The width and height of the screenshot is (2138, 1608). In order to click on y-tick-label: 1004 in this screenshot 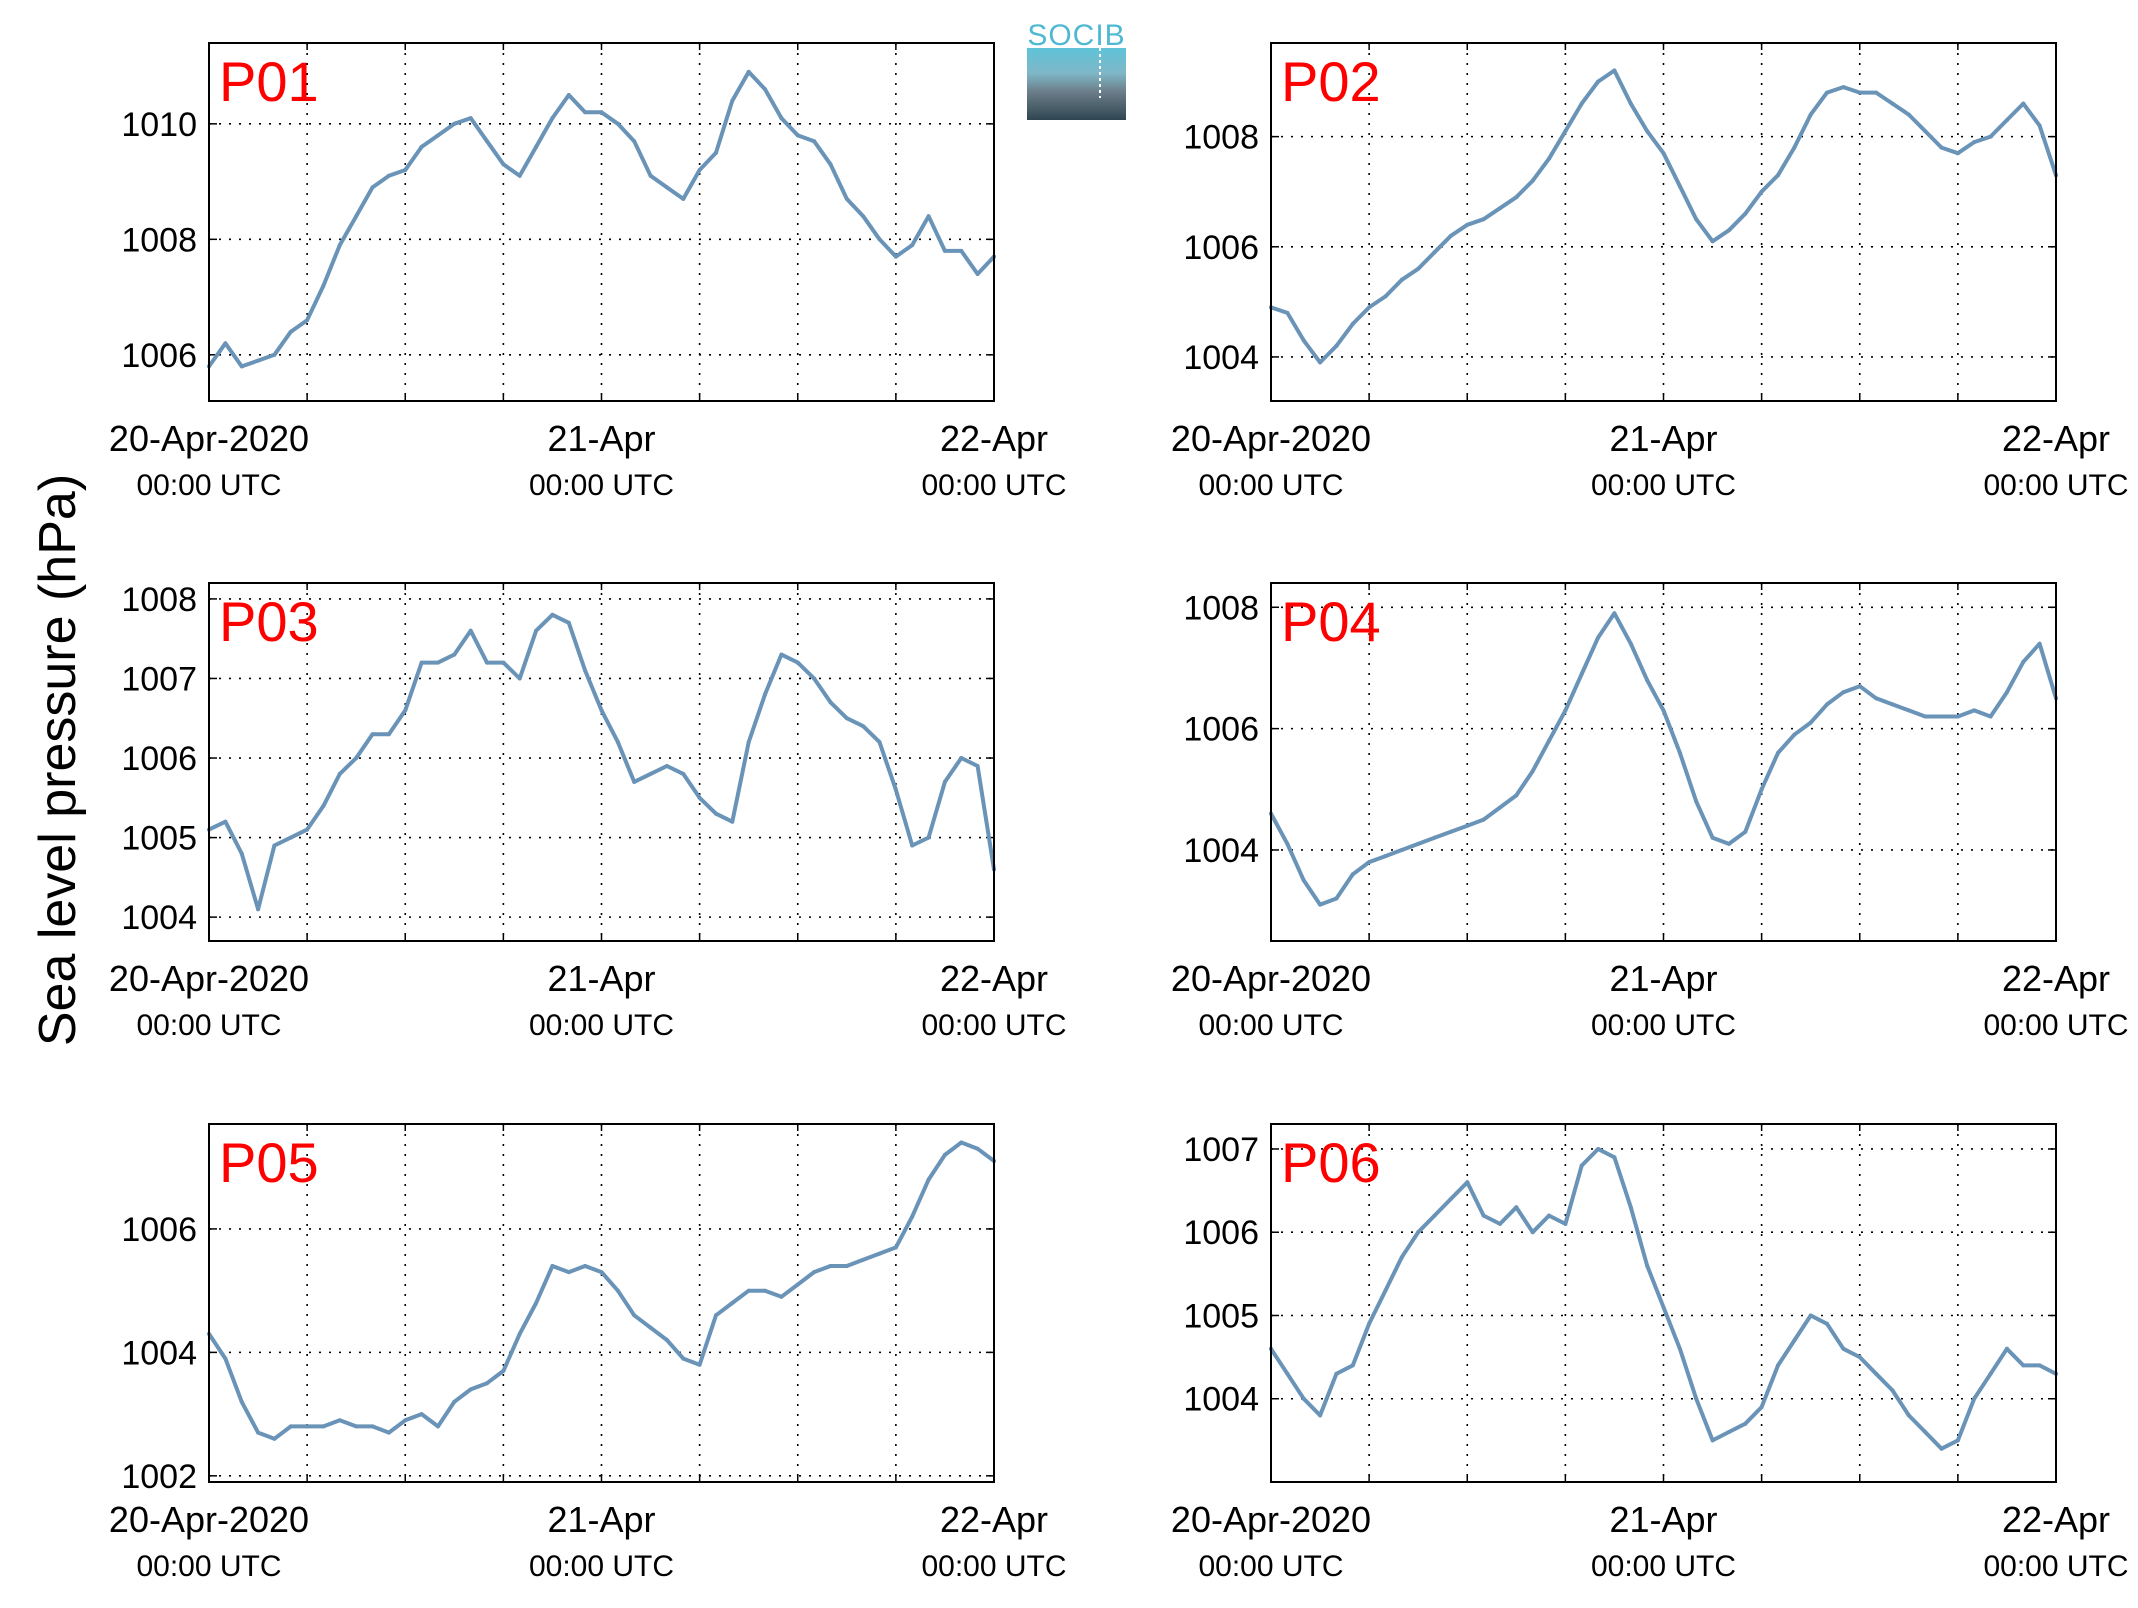, I will do `click(1221, 1400)`.